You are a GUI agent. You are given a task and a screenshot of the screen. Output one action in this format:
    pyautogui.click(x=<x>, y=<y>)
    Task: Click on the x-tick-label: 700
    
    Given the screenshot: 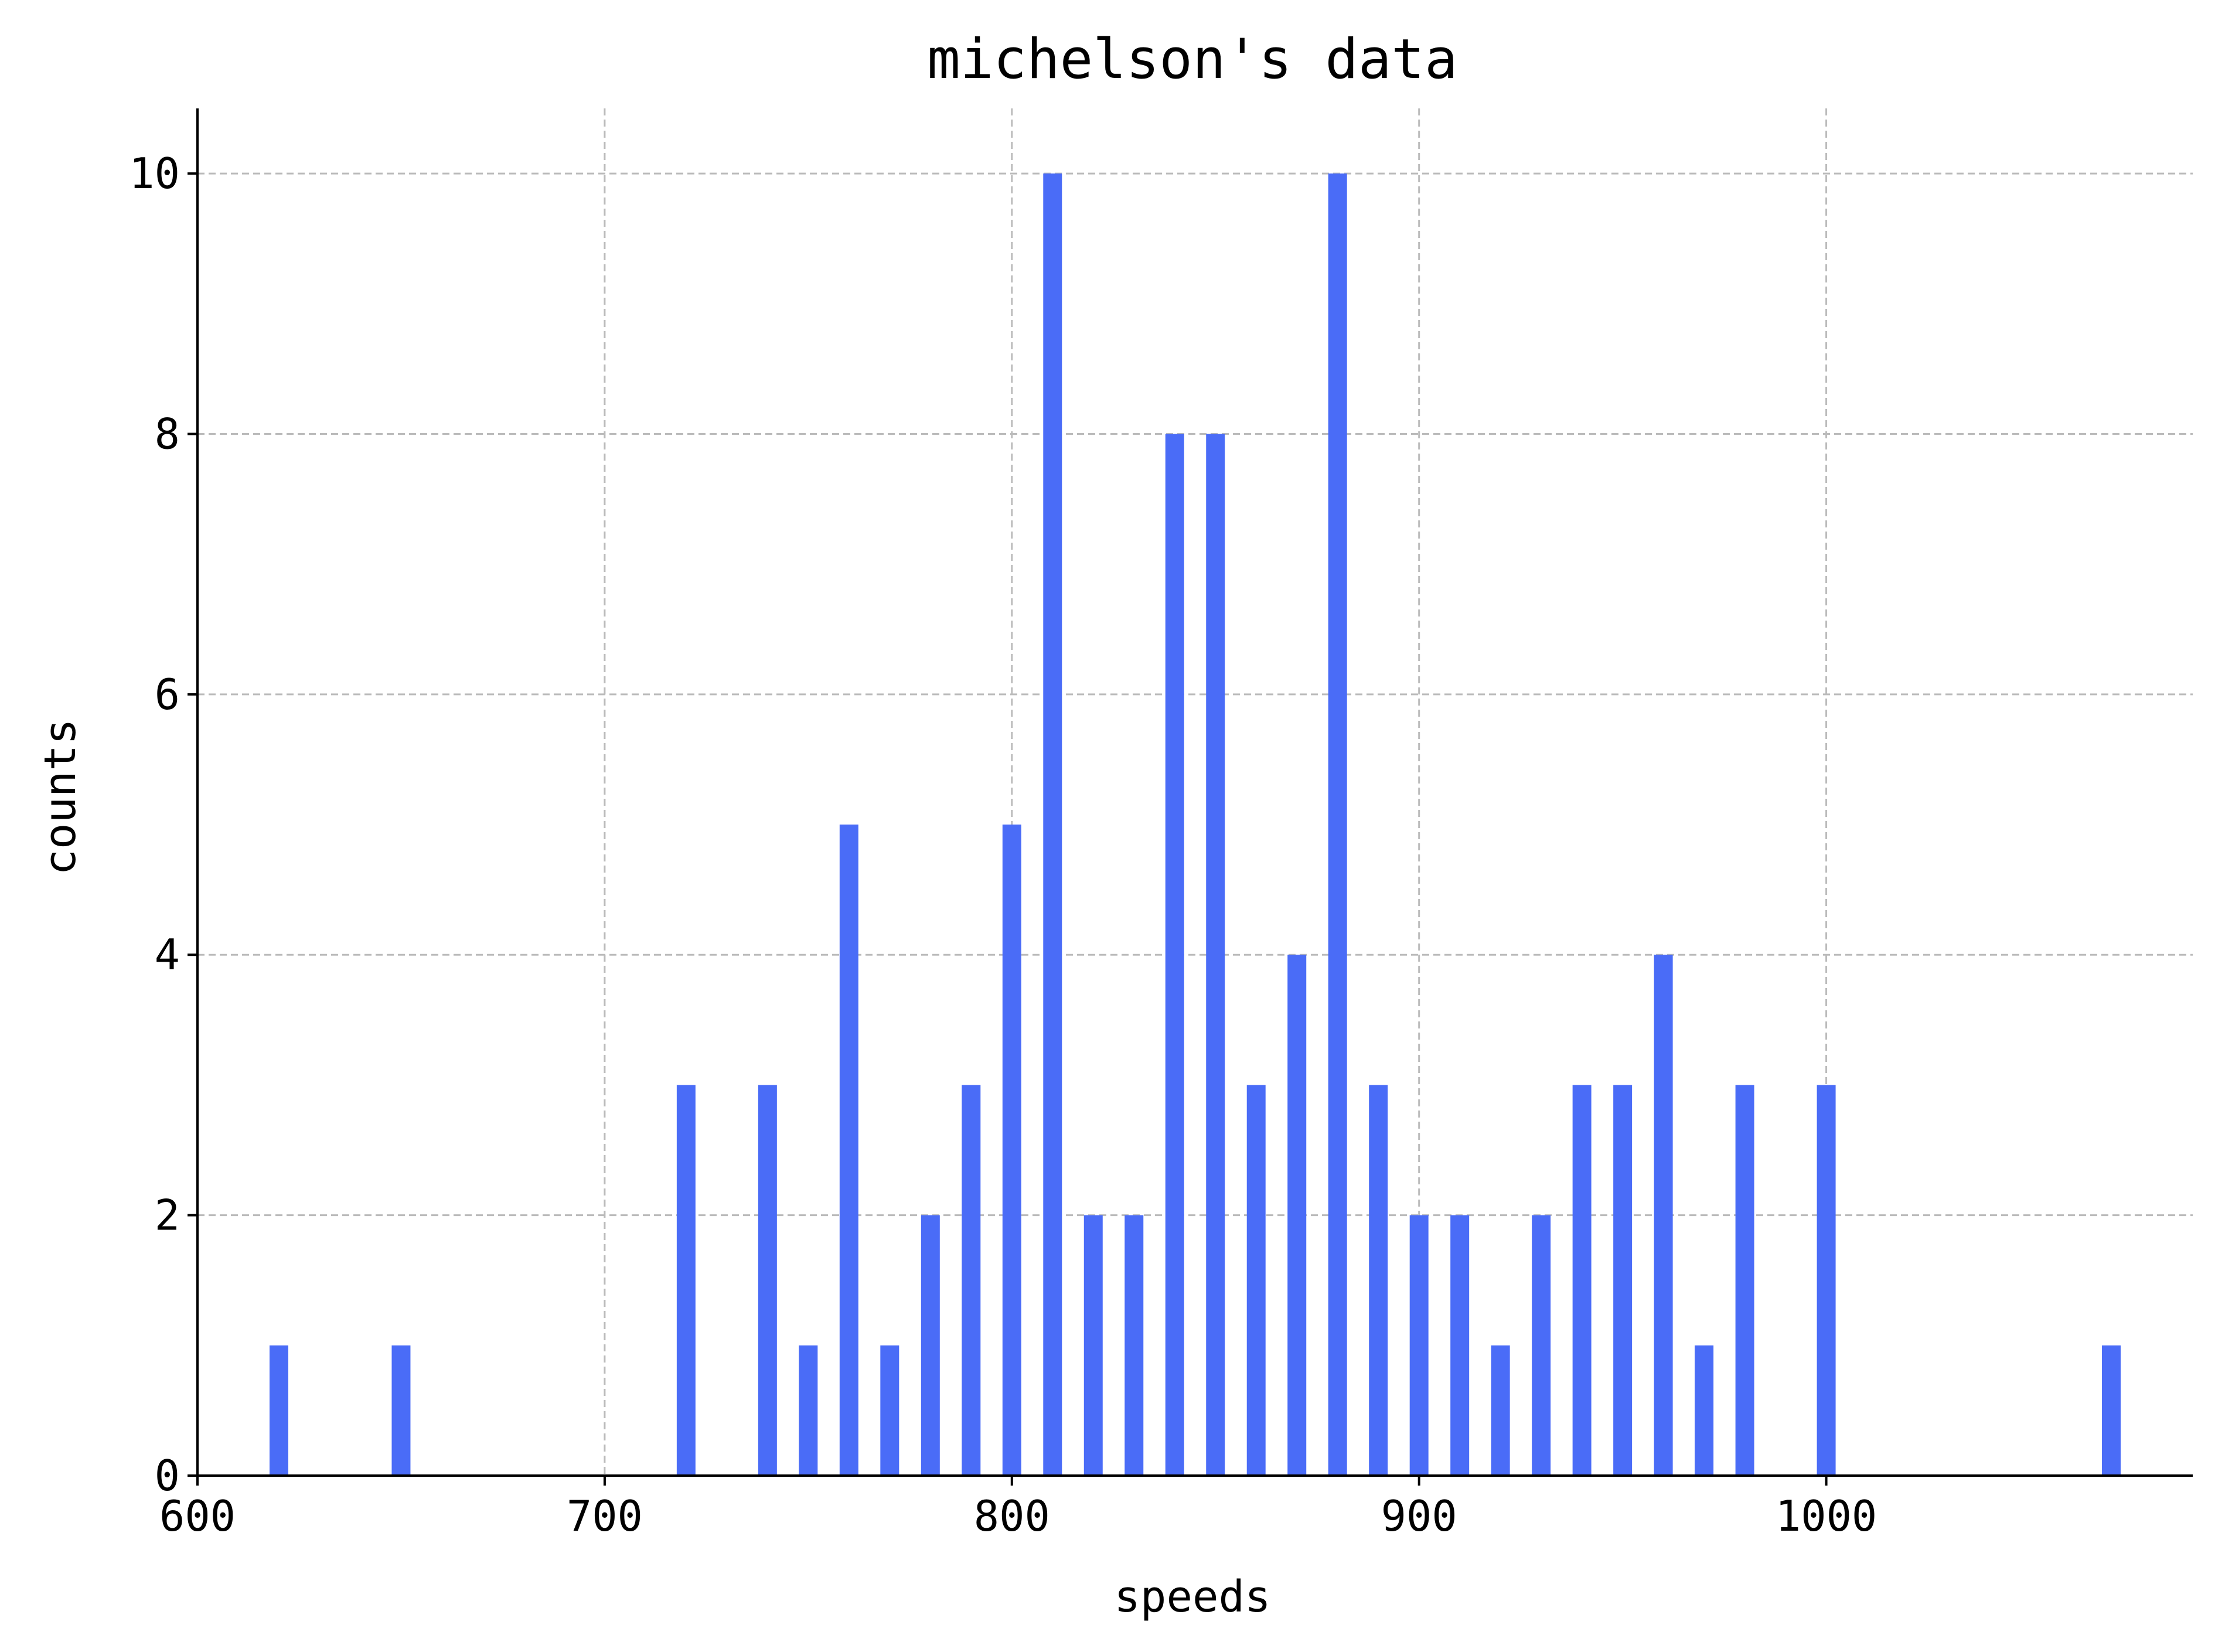 What is the action you would take?
    pyautogui.click(x=605, y=1516)
    